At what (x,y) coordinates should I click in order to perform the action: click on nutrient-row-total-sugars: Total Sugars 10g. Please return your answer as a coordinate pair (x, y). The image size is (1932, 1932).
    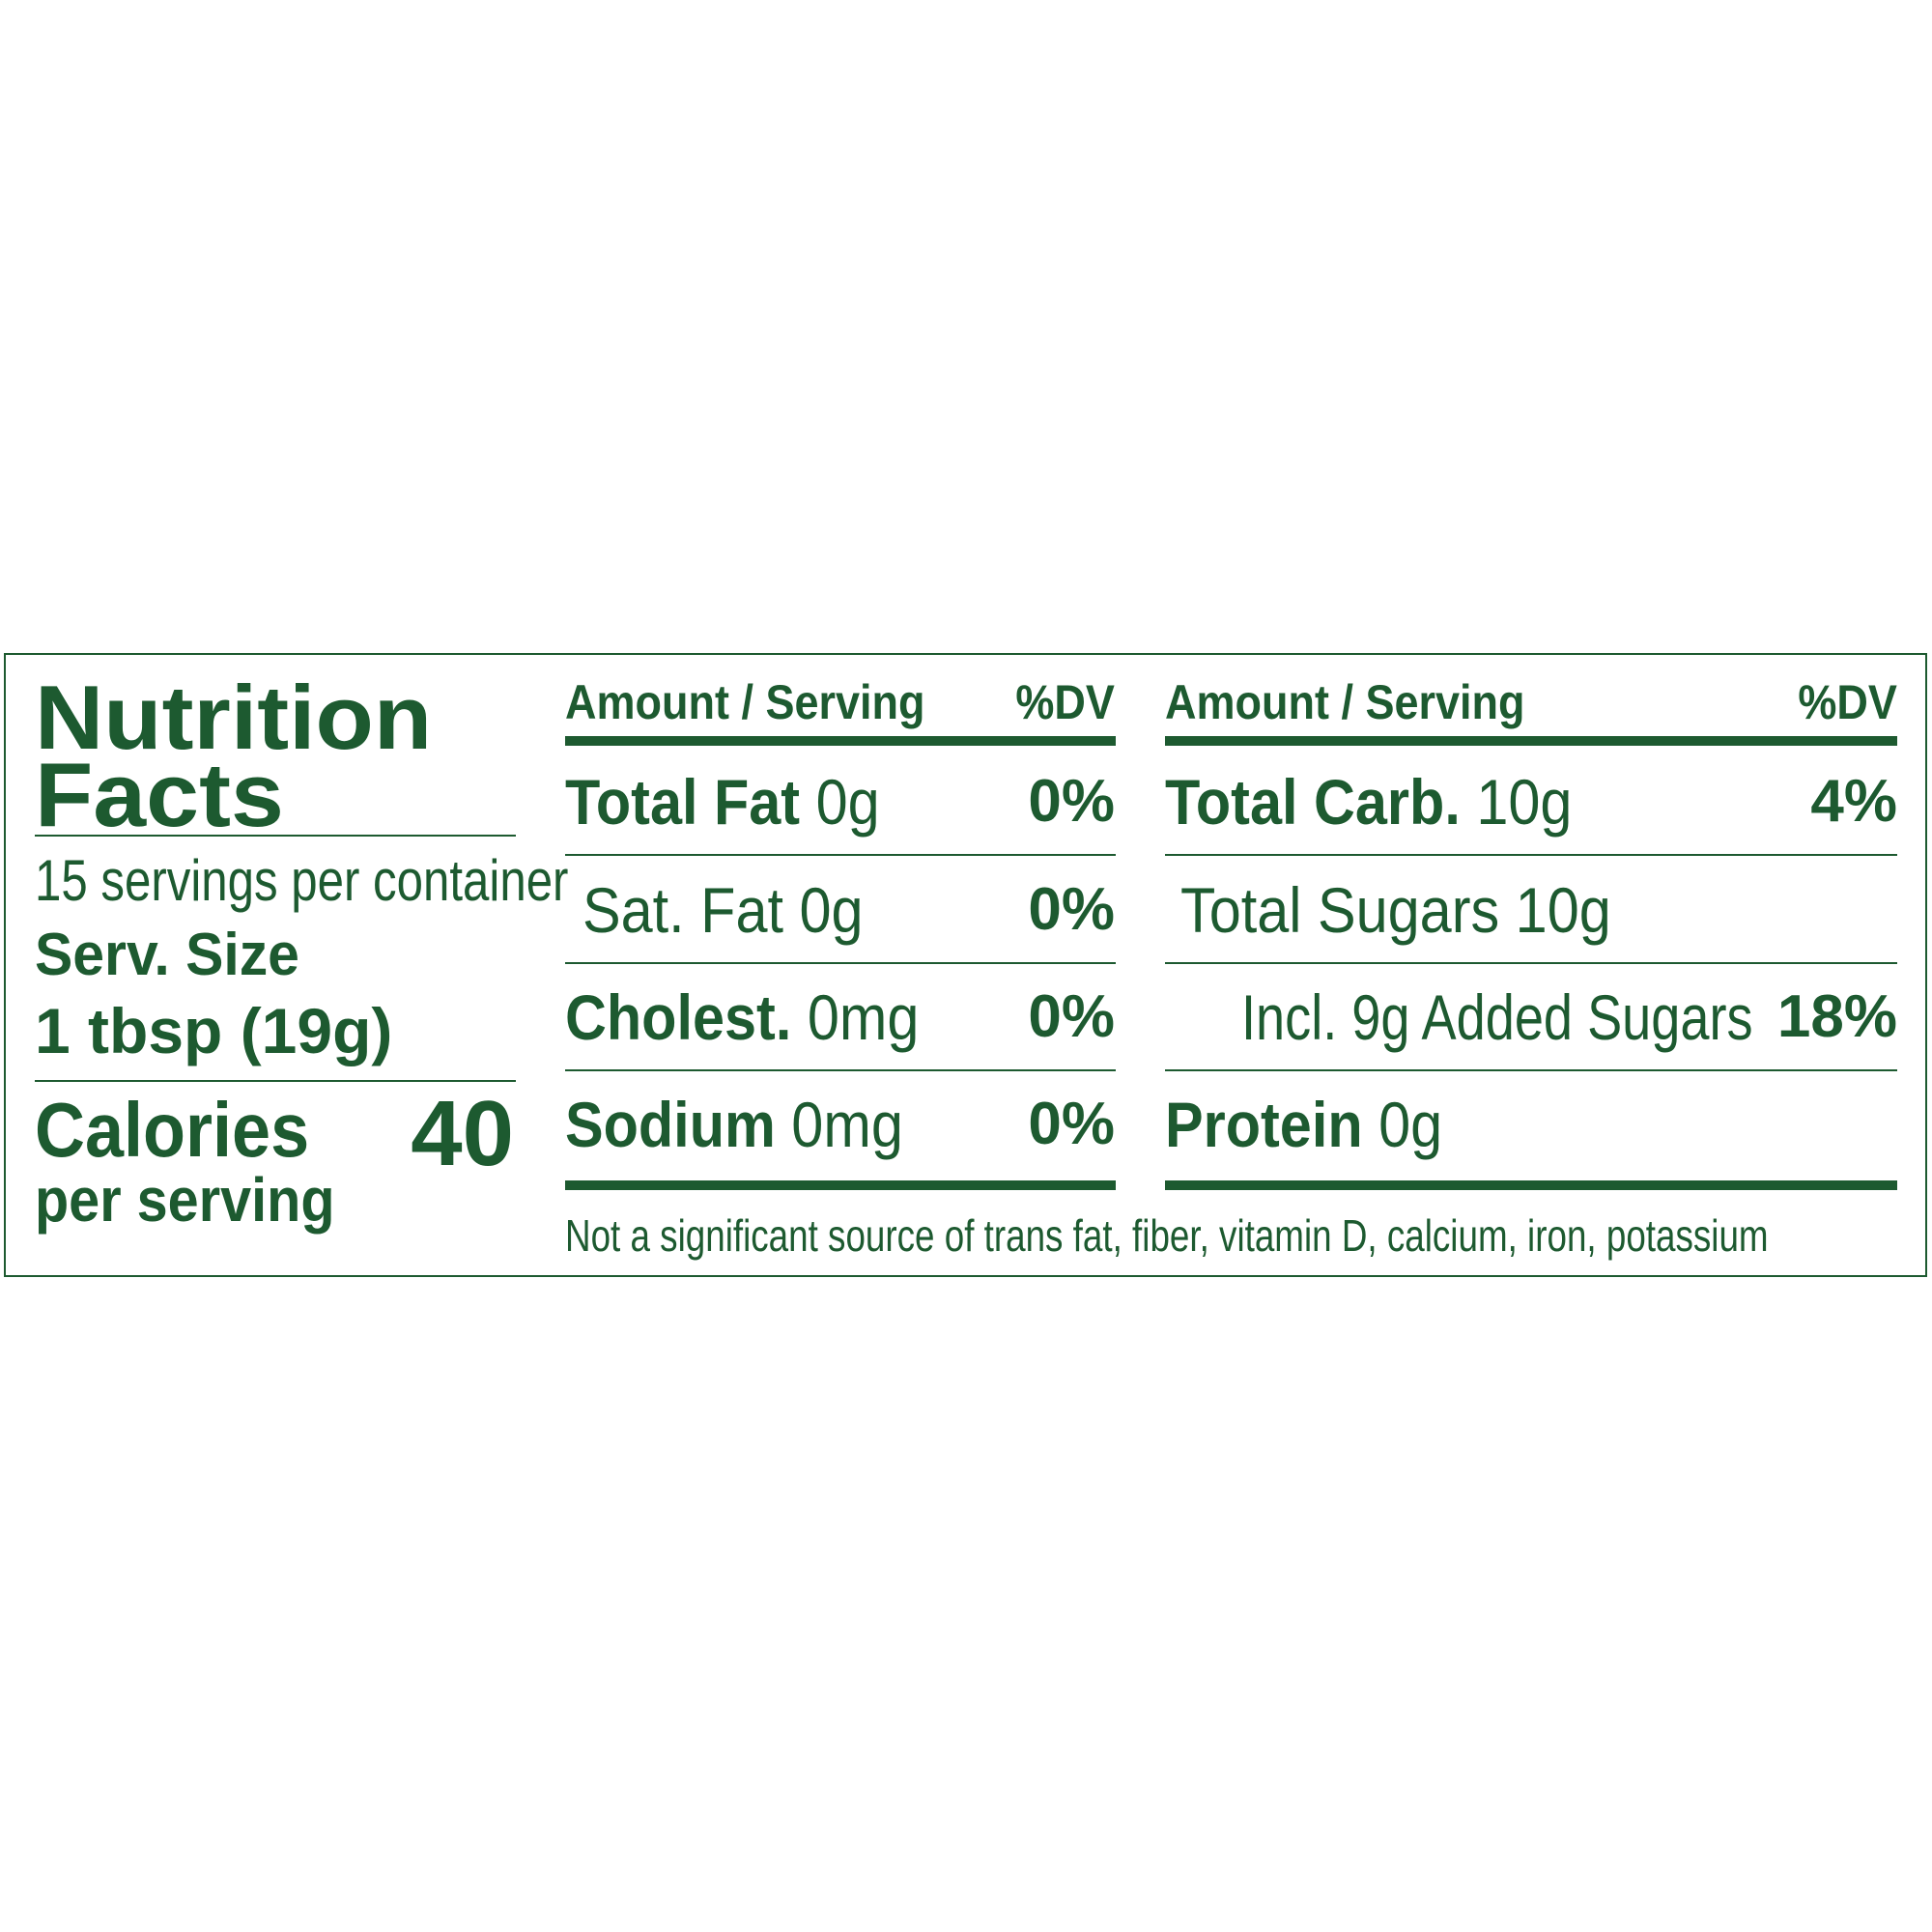
    Looking at the image, I should click on (1395, 910).